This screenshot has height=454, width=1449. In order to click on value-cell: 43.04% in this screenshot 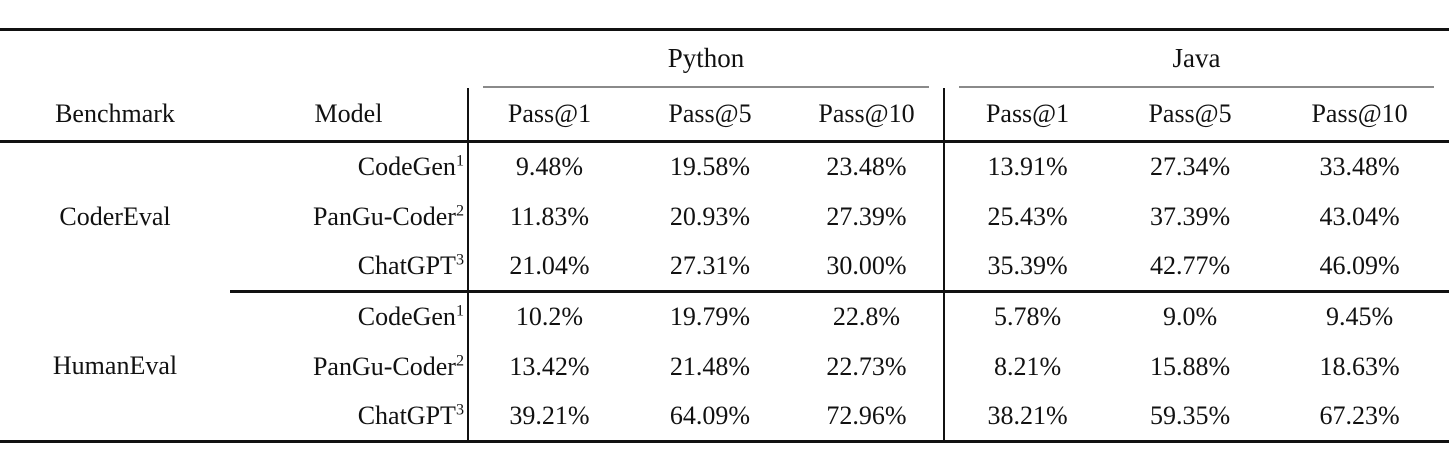, I will do `click(1359, 216)`.